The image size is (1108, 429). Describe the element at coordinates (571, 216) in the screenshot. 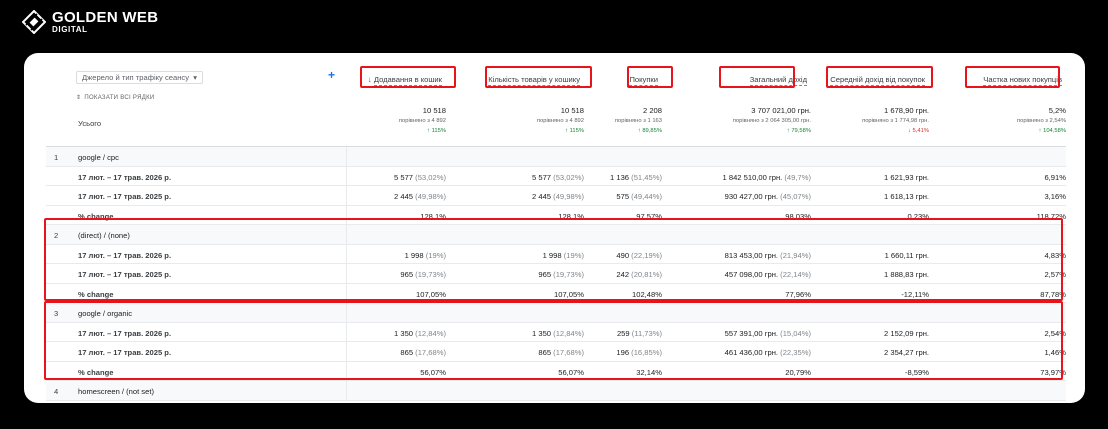

I see `cell-value: 128,1%` at that location.